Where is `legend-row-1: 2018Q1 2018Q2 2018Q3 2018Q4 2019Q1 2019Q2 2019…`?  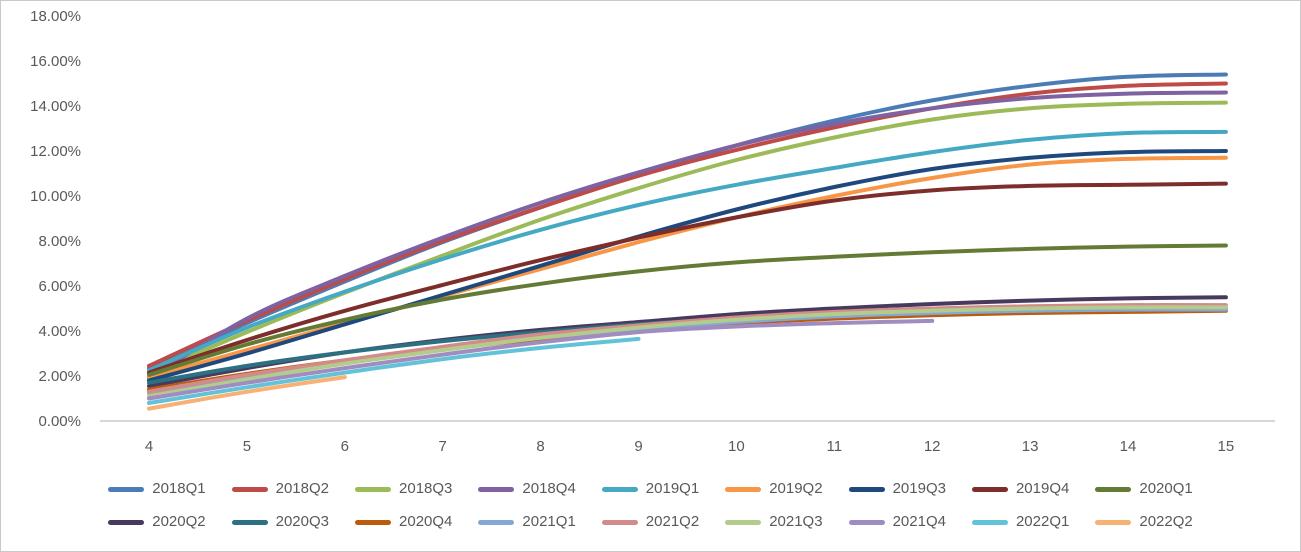 legend-row-1: 2018Q1 2018Q2 2018Q3 2018Q4 2019Q1 2019Q2 2019… is located at coordinates (650, 489).